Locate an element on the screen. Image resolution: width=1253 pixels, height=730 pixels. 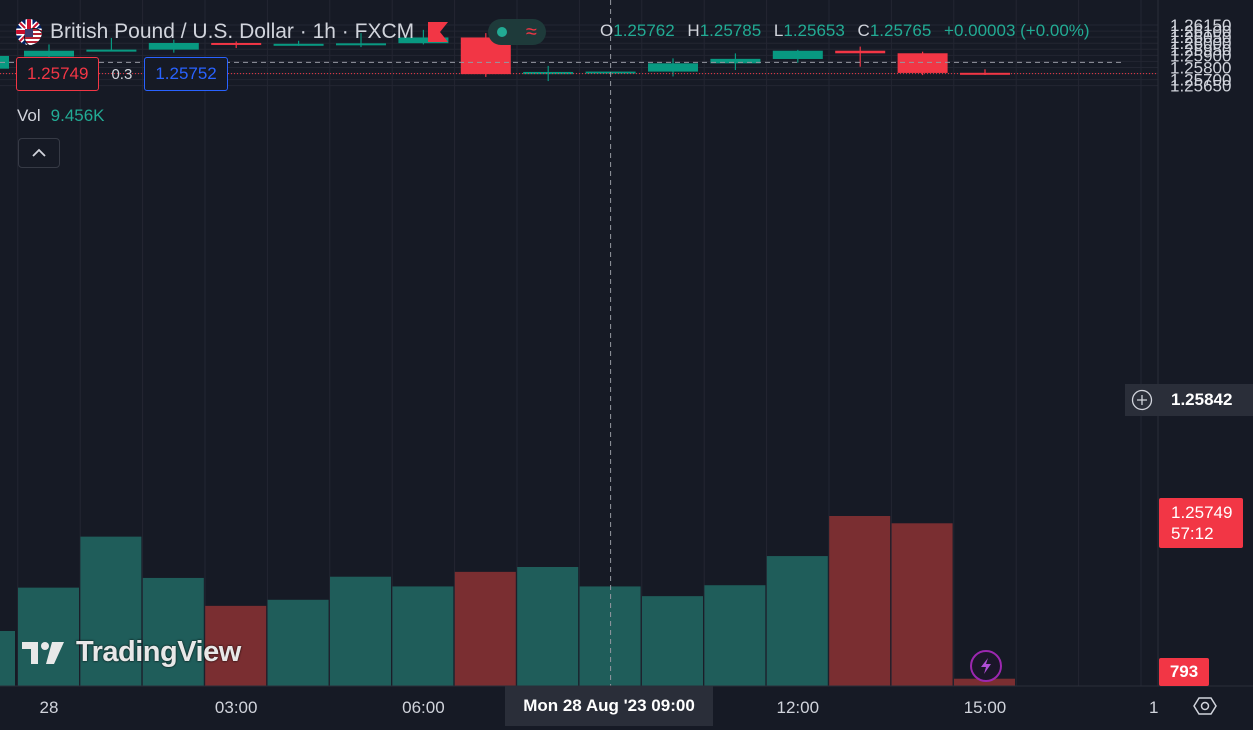
settings-gear-icon is located at coordinates (1205, 706).